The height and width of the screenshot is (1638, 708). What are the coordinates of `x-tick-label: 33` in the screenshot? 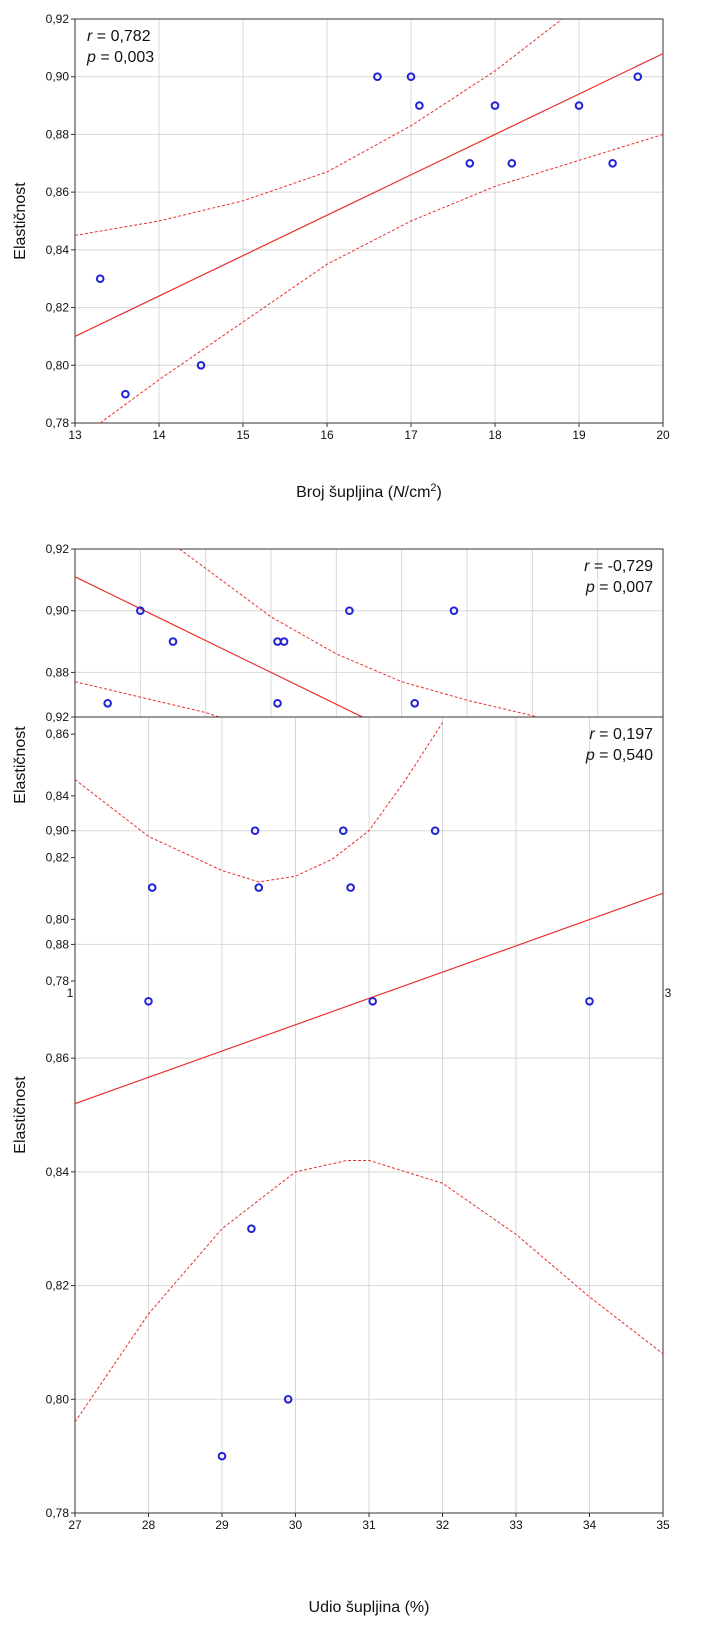 It's located at (516, 1525).